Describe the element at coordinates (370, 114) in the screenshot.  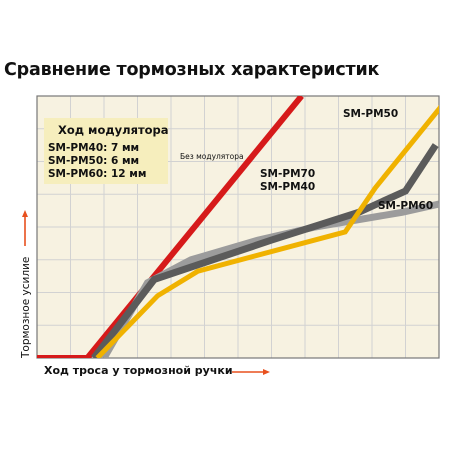
I see `label-sm-pm50: SM-PM50` at that location.